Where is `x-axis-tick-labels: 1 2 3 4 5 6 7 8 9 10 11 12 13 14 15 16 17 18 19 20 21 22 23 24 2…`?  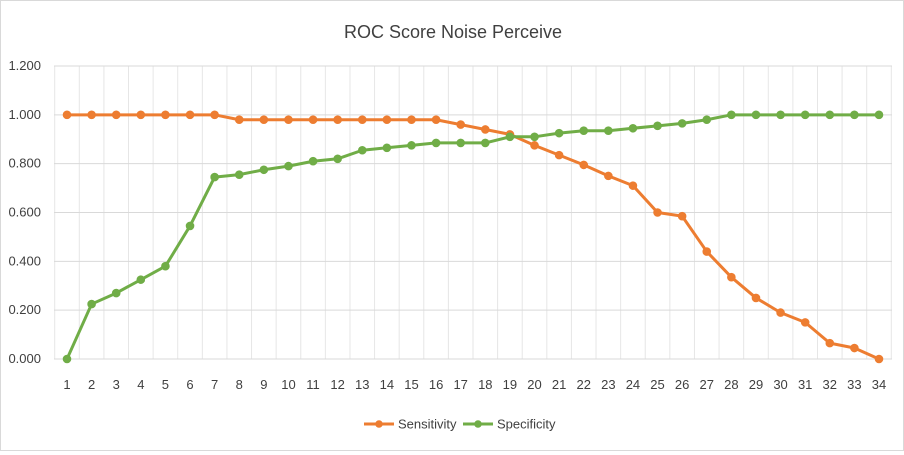 x-axis-tick-labels: 1 2 3 4 5 6 7 8 9 10 11 12 13 14 15 16 17 18 19 20 21 22 23 24 2… is located at coordinates (474, 384).